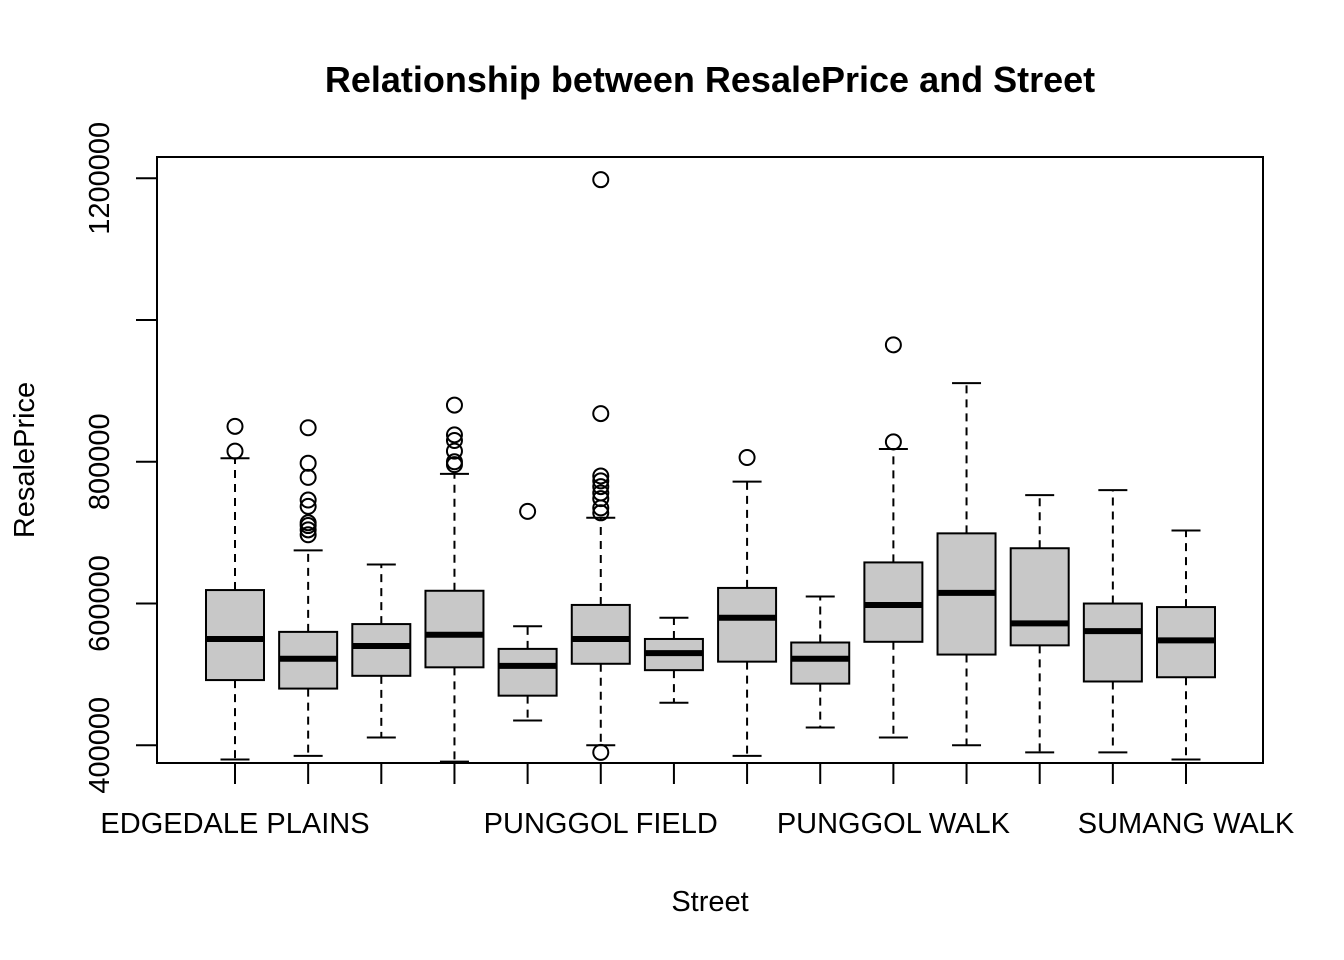  Describe the element at coordinates (100, 178) in the screenshot. I see `y-tick-label: 1200000` at that location.